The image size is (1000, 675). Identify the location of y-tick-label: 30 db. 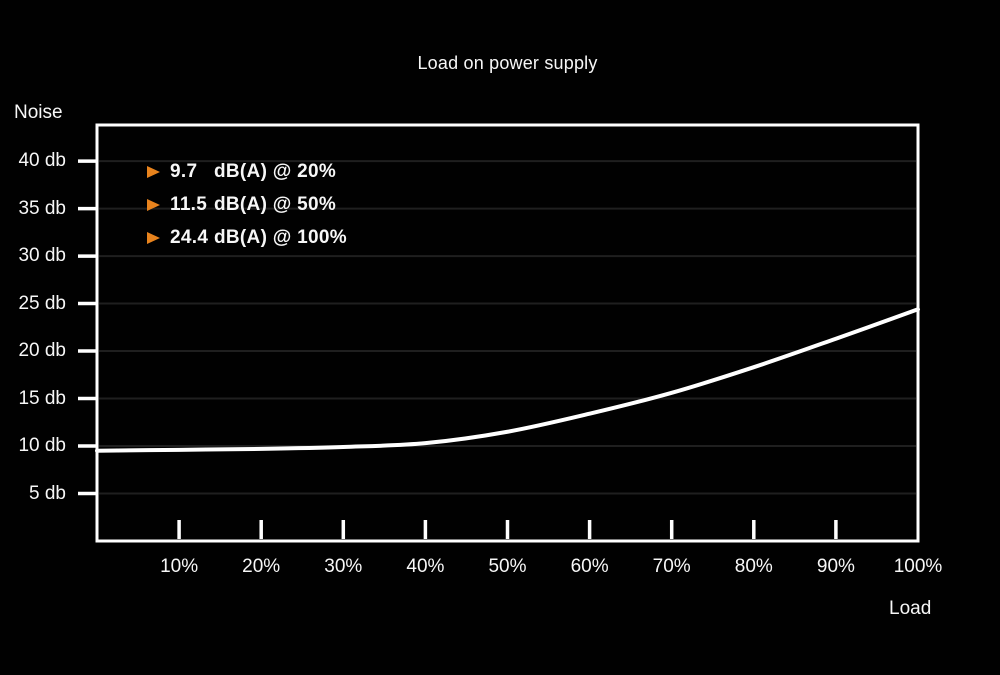
(42, 256).